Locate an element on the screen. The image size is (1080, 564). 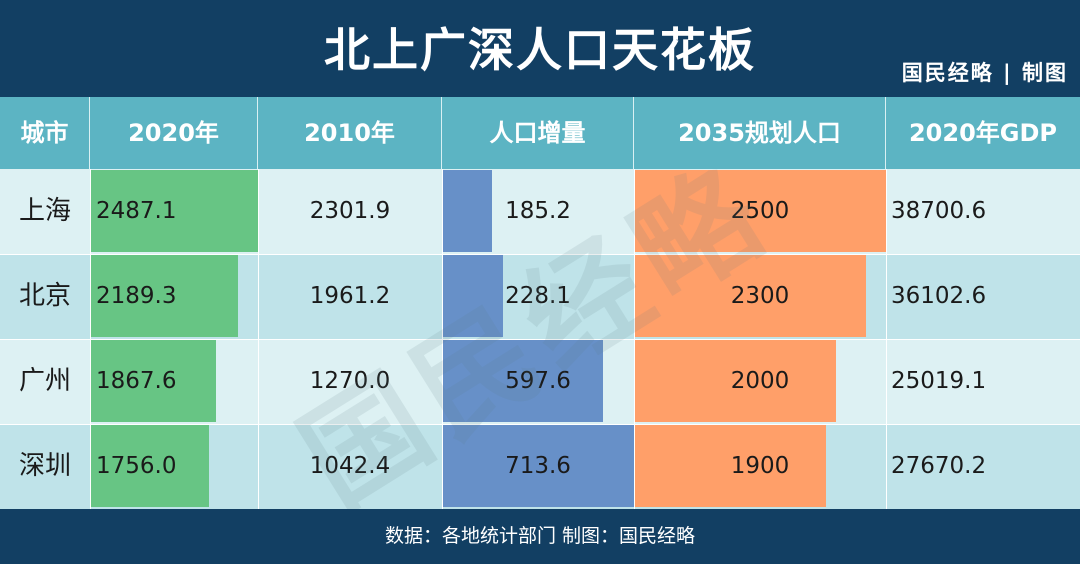
value-increase: 228.1 is located at coordinates (538, 296).